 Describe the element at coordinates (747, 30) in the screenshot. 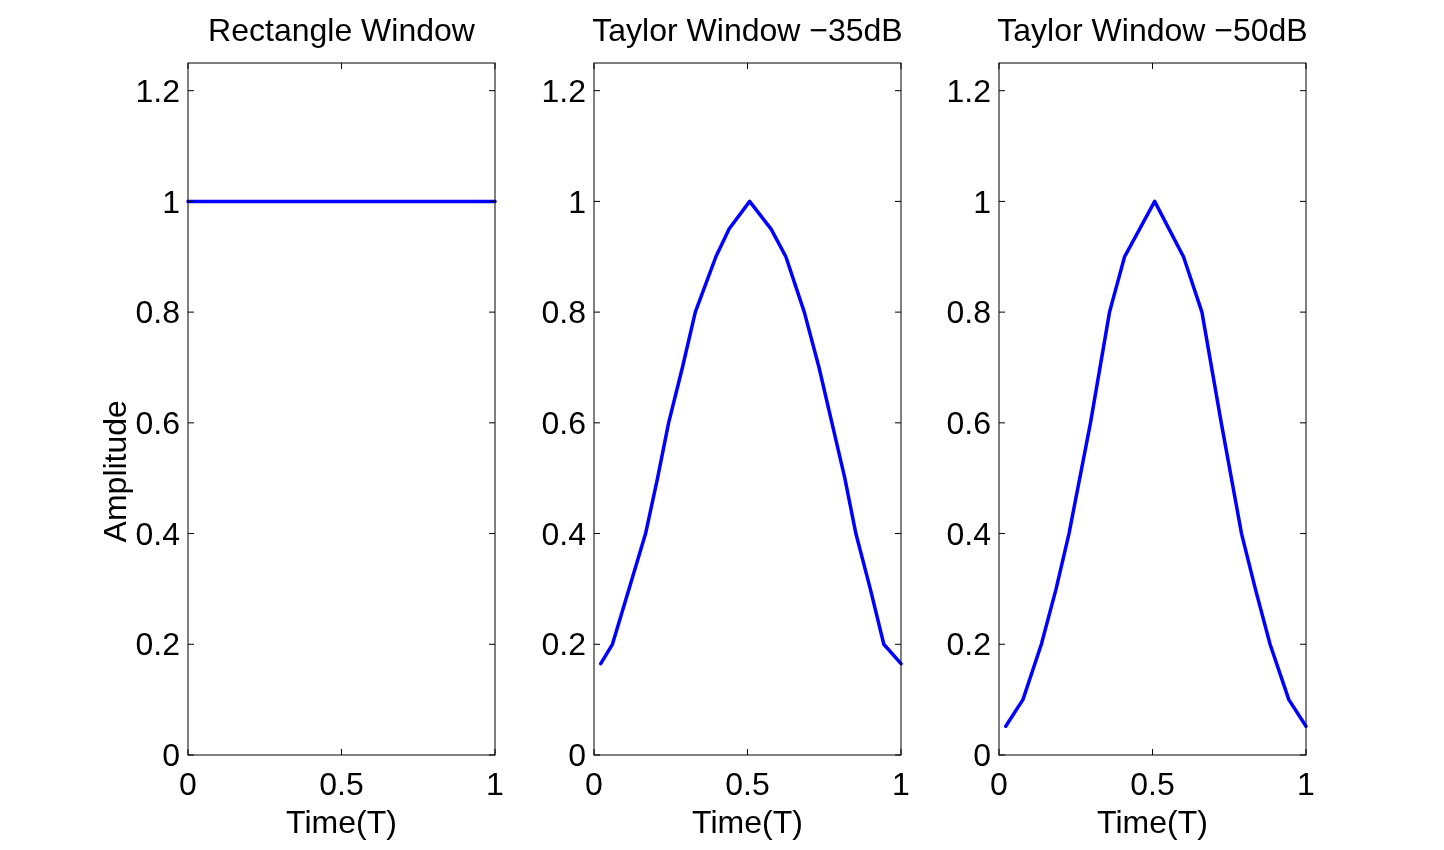

I see `chart-title: Taylor Window −35dB` at that location.